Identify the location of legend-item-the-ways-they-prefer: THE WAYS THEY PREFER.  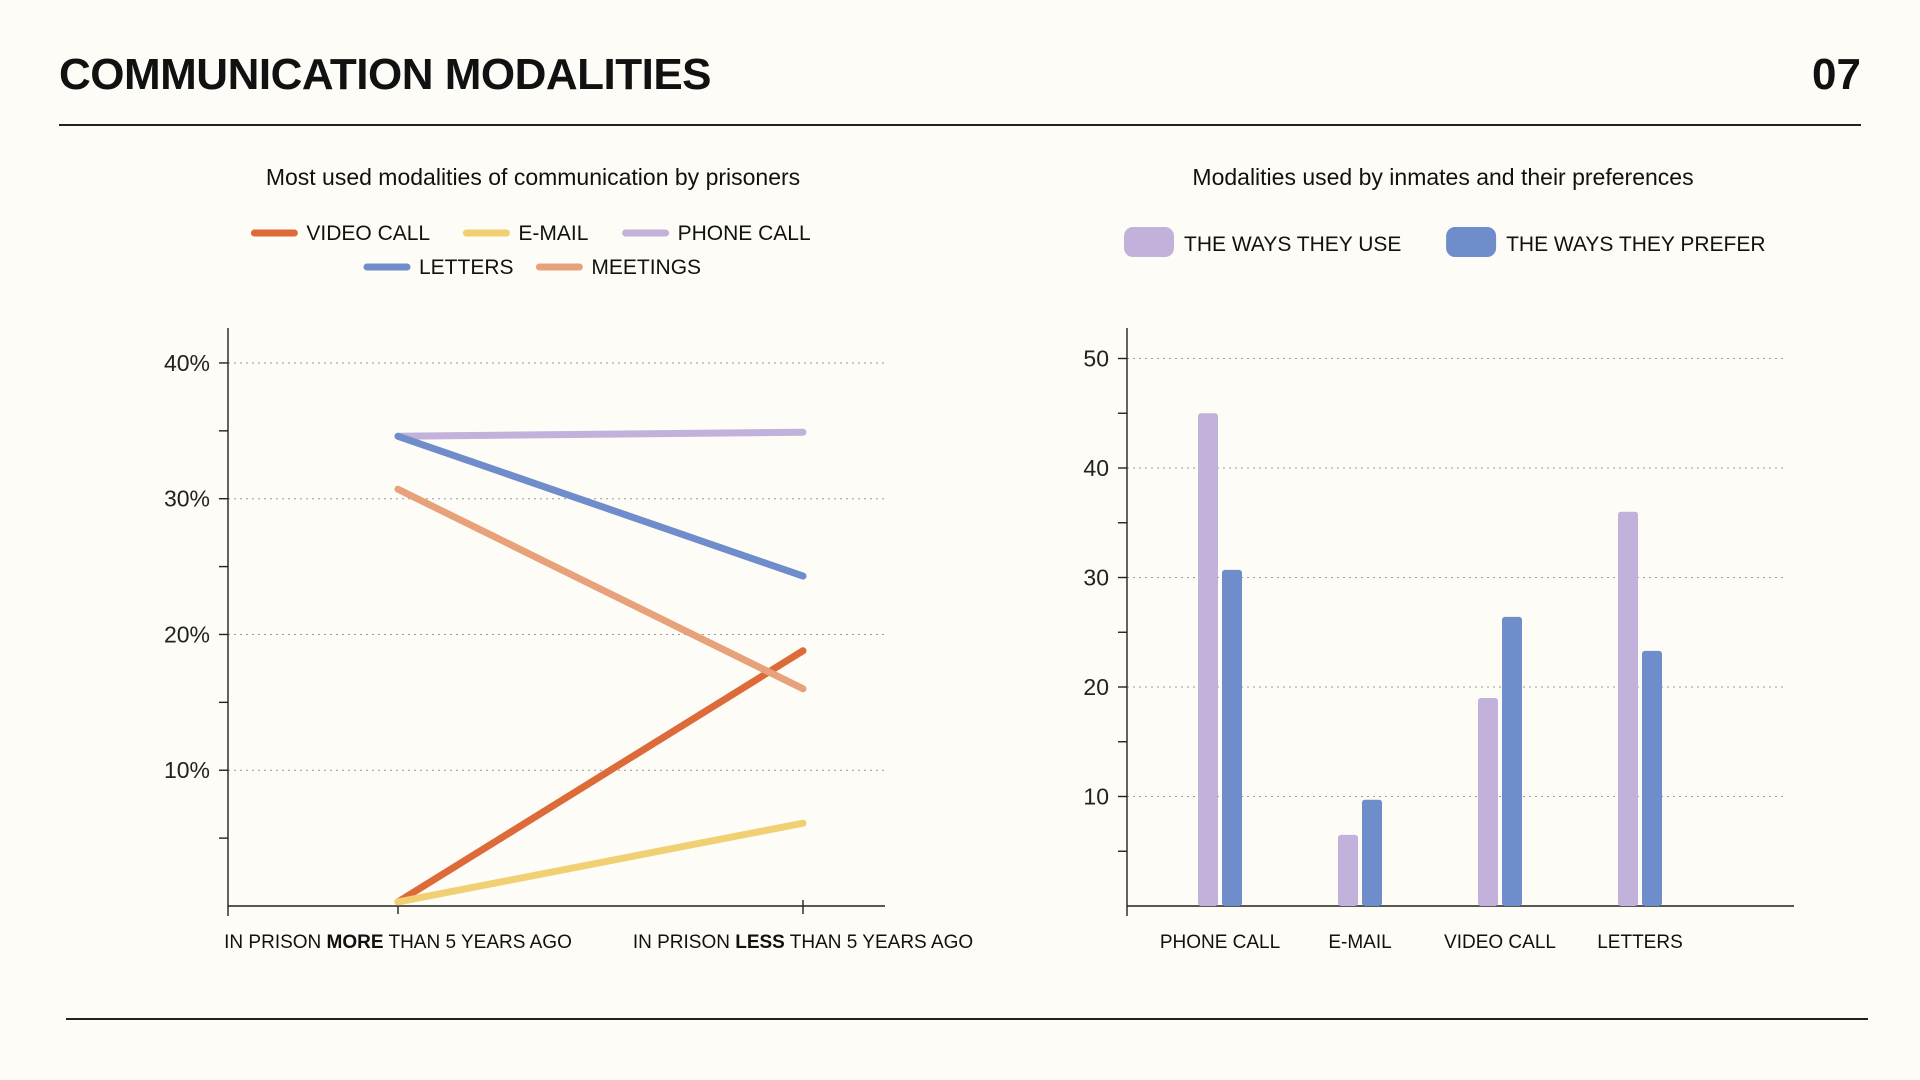
(1606, 242).